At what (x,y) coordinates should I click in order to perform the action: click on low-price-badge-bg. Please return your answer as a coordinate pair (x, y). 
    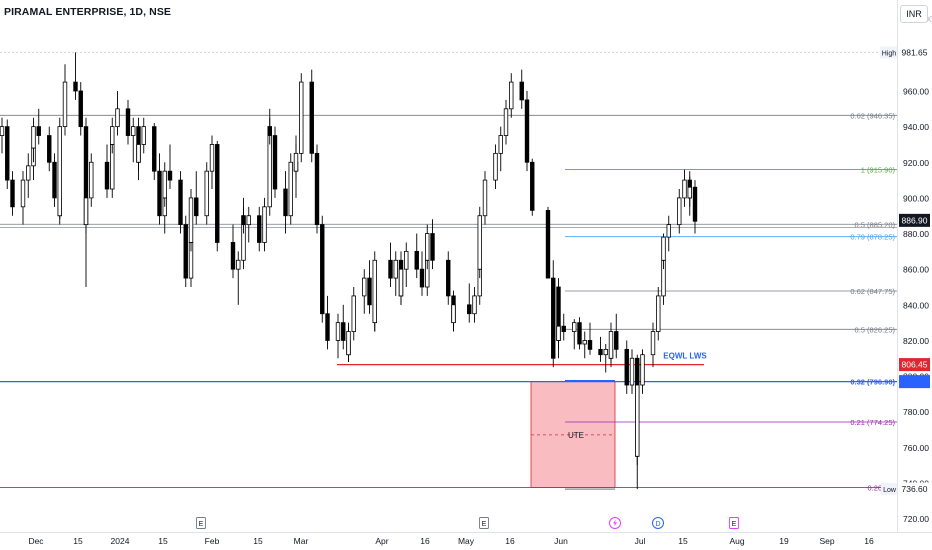
    Looking at the image, I should click on (914, 489).